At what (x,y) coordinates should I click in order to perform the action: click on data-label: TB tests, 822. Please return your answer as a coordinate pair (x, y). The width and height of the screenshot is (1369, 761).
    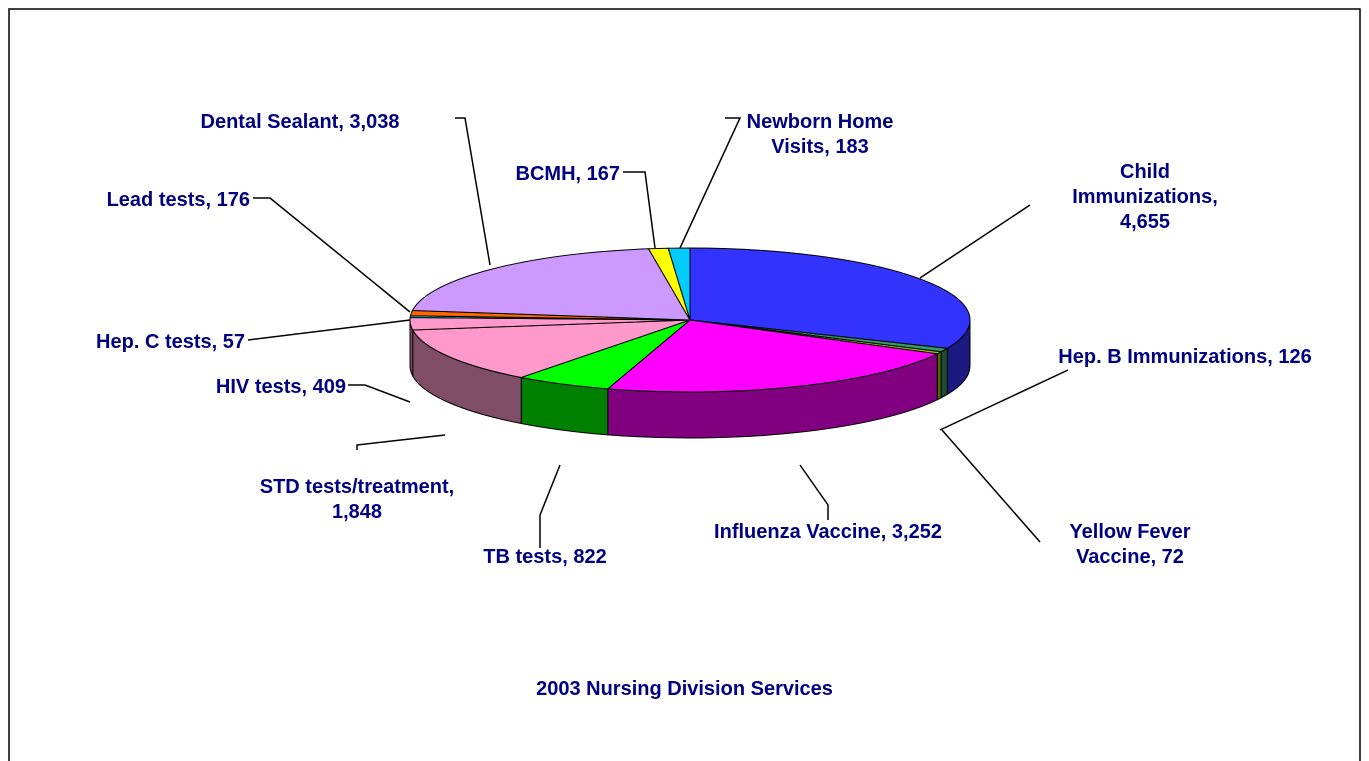
    Looking at the image, I should click on (545, 557).